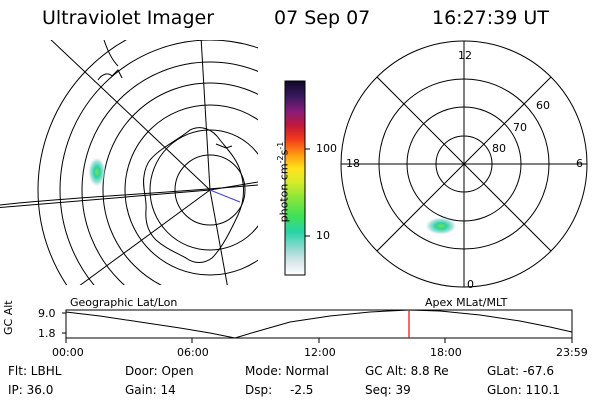 The height and width of the screenshot is (400, 600). I want to click on aurora-emission-polar, so click(441, 226).